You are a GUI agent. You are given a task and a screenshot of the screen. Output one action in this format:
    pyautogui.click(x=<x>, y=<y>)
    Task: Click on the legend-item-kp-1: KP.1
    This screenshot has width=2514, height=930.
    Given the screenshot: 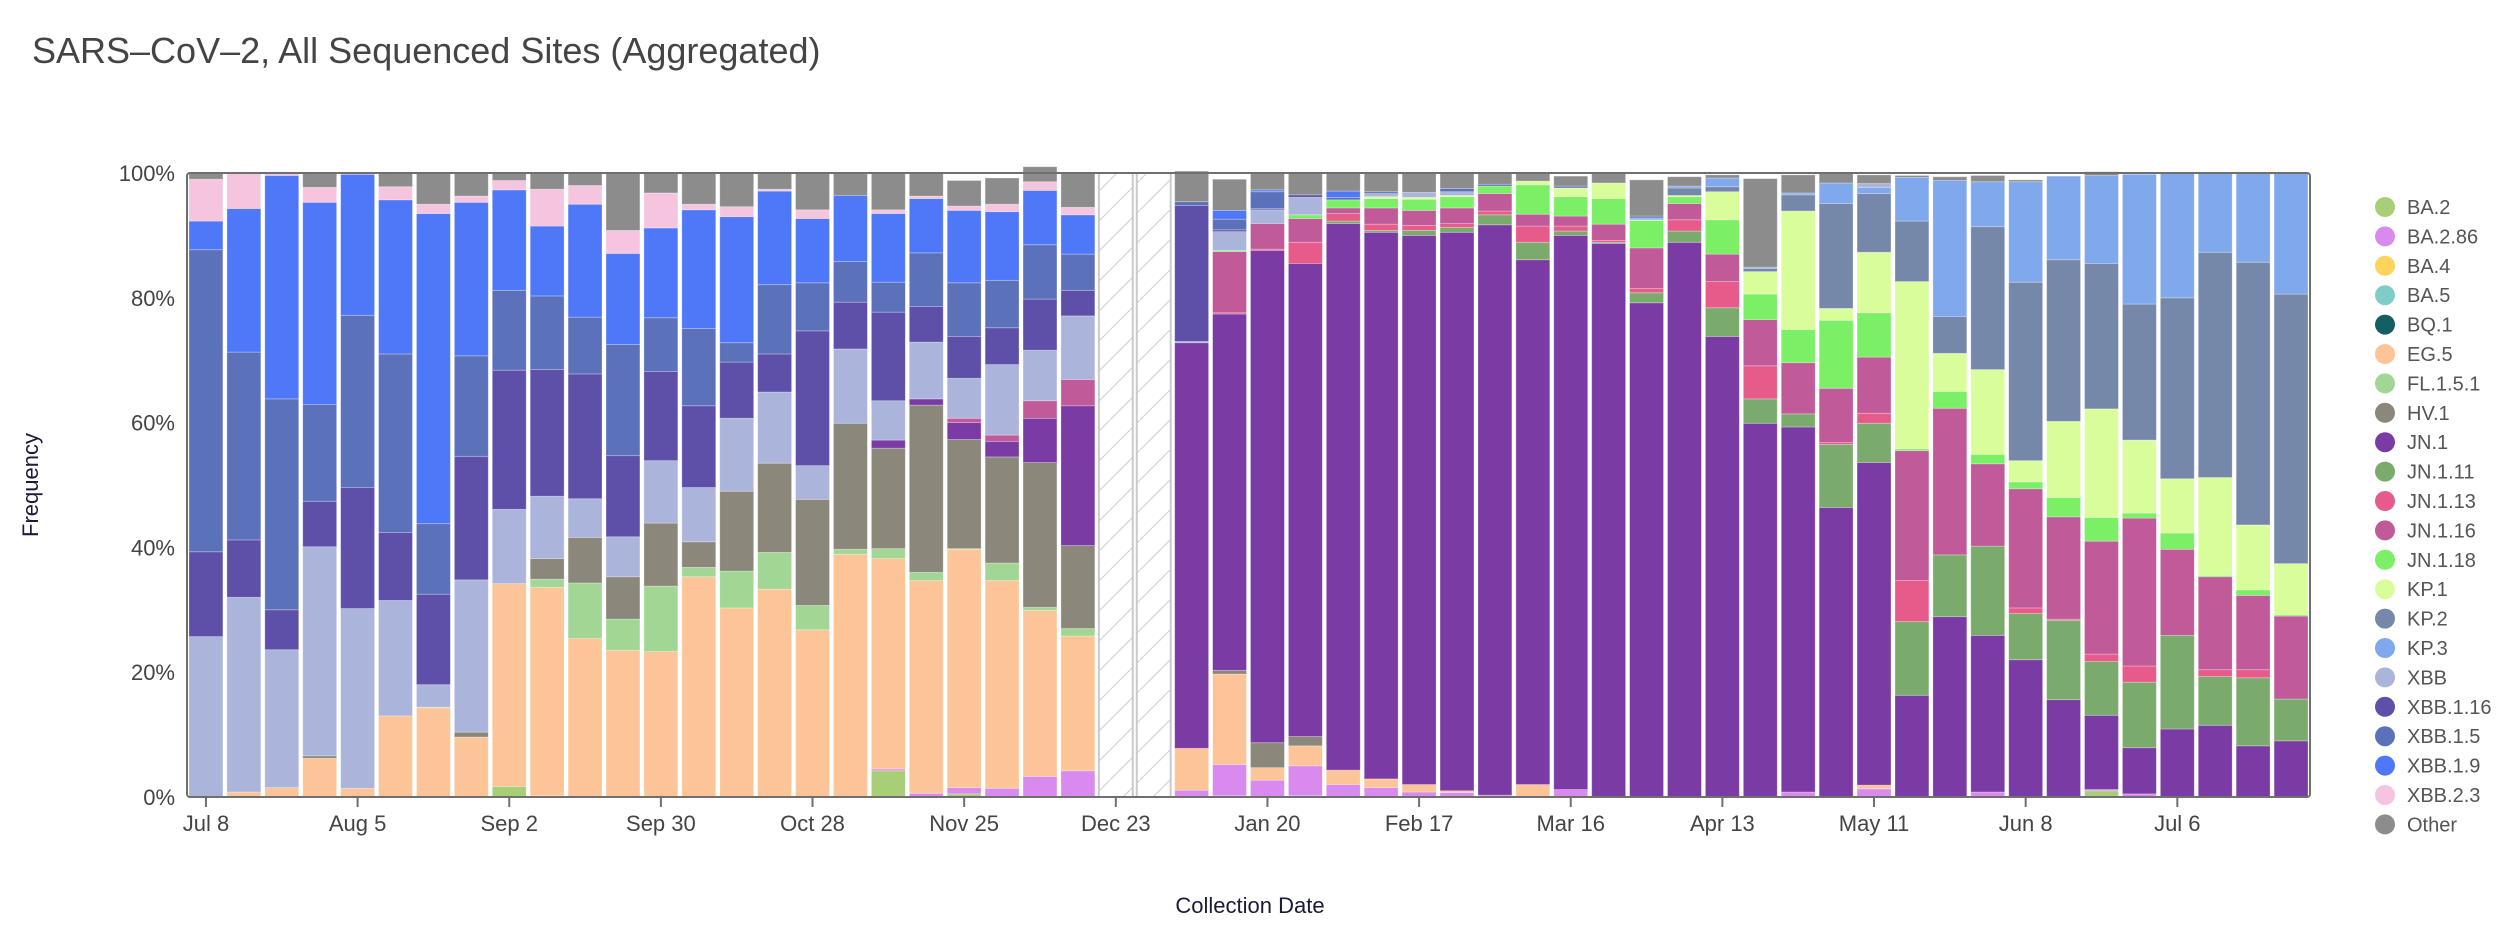 What is the action you would take?
    pyautogui.click(x=2411, y=590)
    